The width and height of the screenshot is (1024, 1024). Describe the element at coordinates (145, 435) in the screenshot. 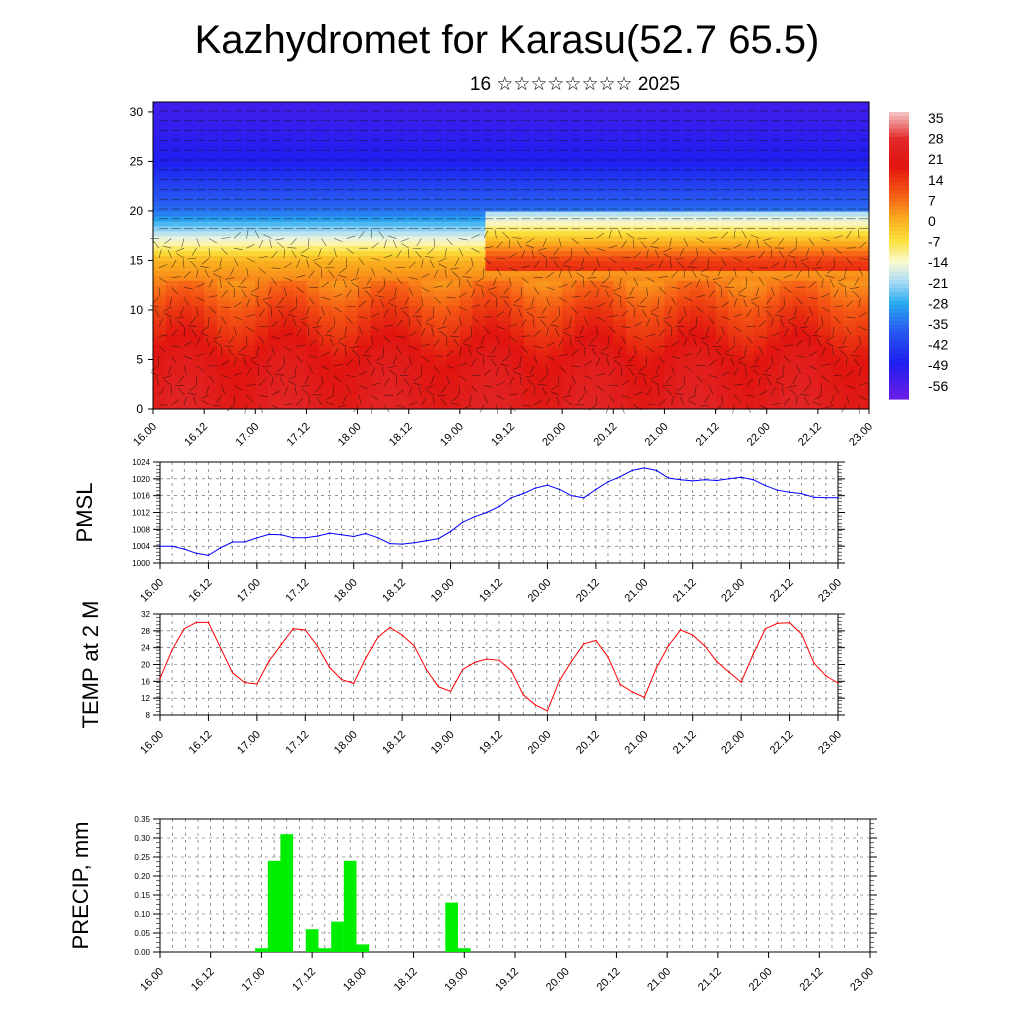

I see `heatmap-x-tick-label: 16.00` at that location.